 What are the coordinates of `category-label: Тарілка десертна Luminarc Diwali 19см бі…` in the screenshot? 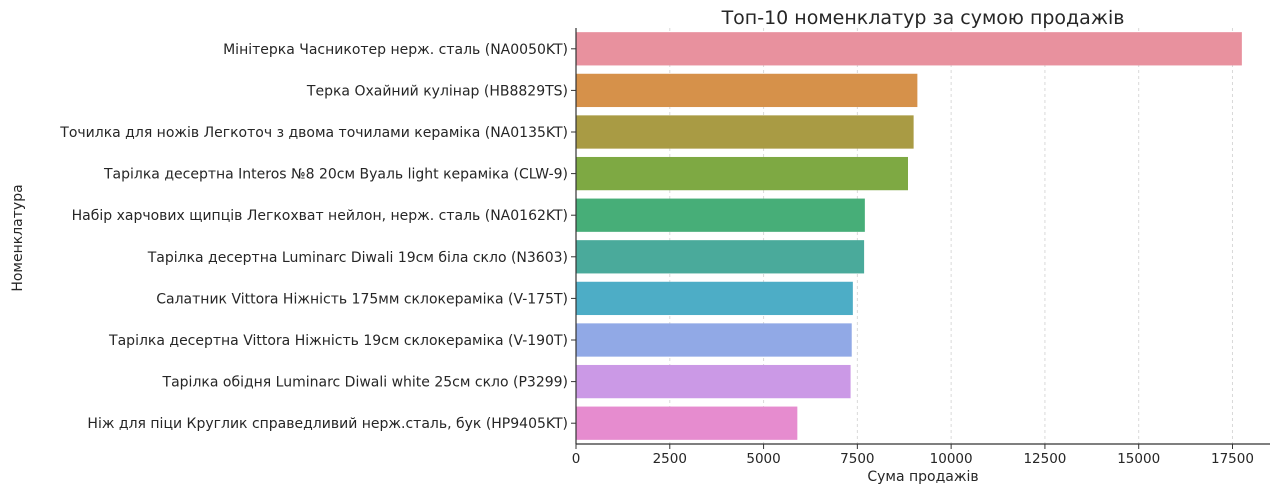 It's located at (357, 258).